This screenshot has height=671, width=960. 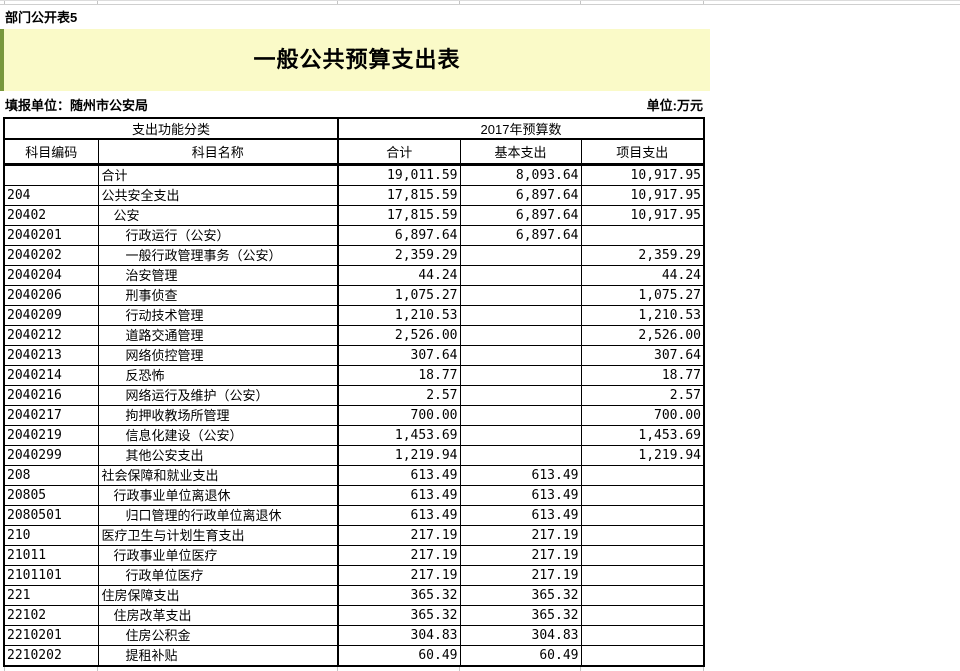 What do you see at coordinates (399, 174) in the screenshot?
I see `cell-total: 19,011.59` at bounding box center [399, 174].